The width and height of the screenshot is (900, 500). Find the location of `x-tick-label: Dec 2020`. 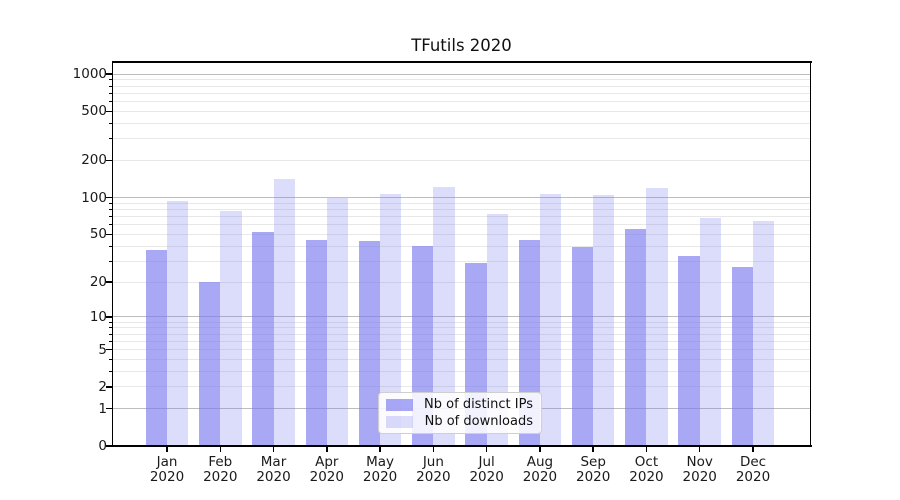

x-tick-label: Dec 2020 is located at coordinates (753, 469).